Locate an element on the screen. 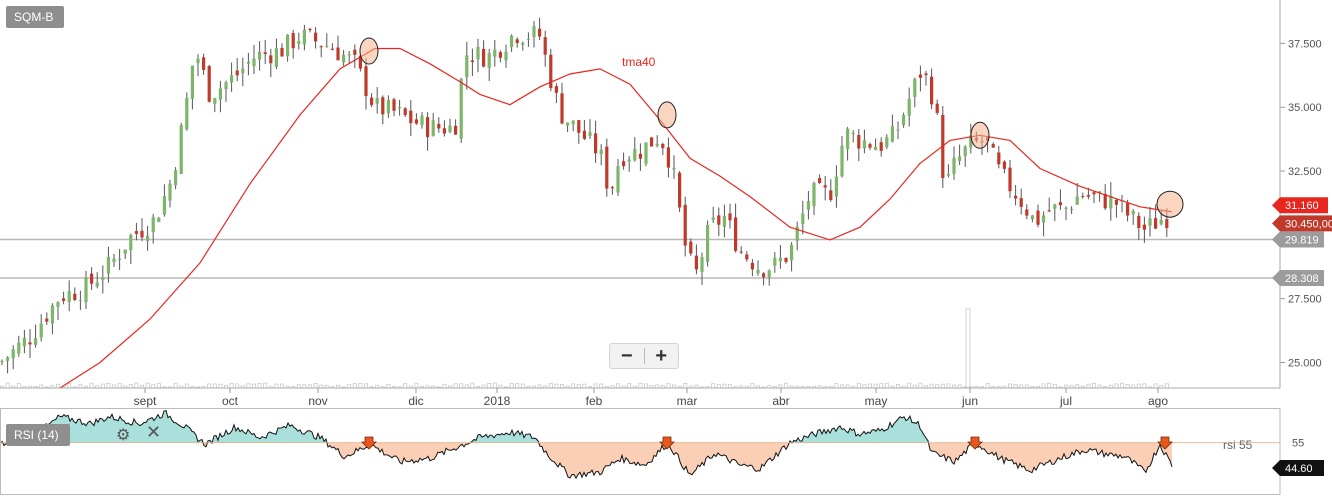  close-icon: ✕ is located at coordinates (154, 432).